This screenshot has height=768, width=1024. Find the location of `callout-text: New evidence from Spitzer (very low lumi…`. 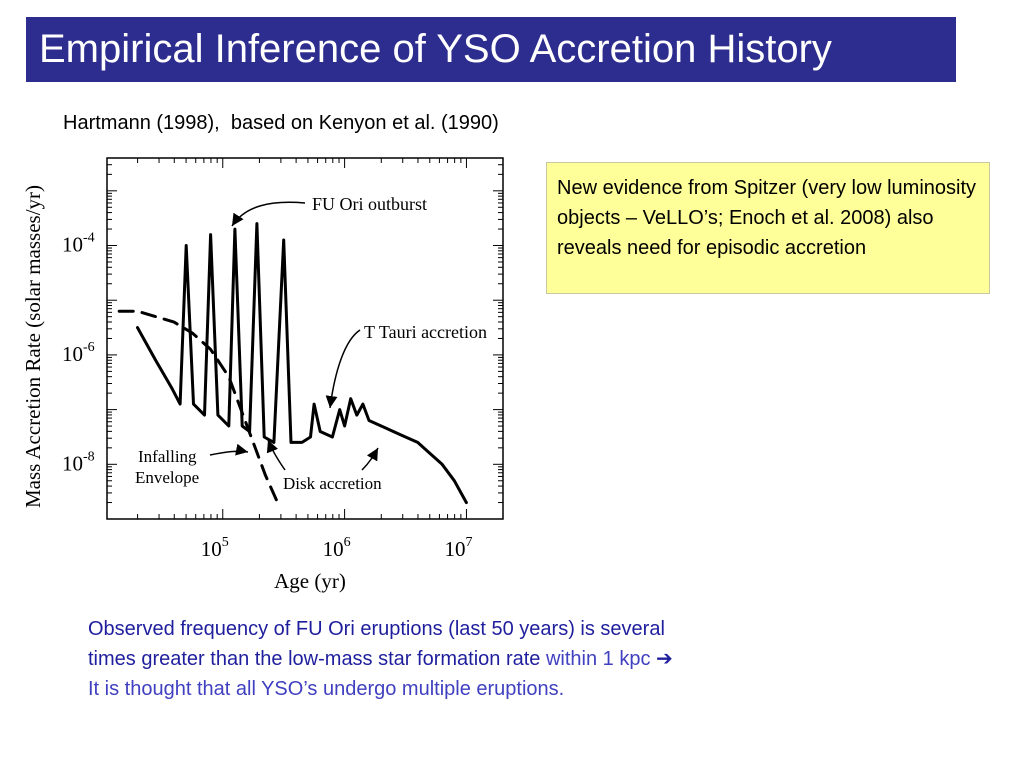

callout-text: New evidence from Spitzer (very low lumi… is located at coordinates (767, 218).